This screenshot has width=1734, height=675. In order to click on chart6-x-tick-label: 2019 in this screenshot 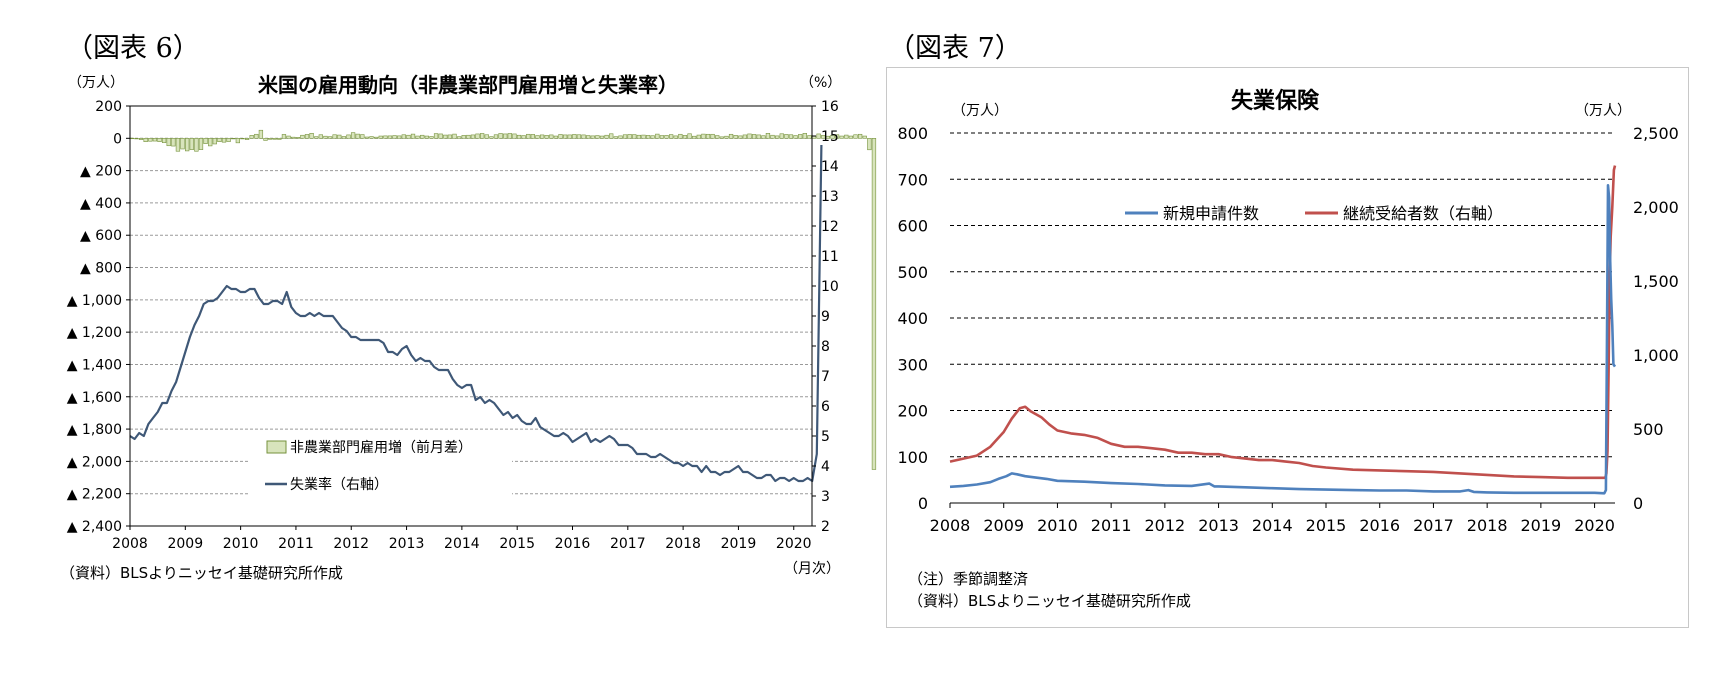, I will do `click(739, 544)`.